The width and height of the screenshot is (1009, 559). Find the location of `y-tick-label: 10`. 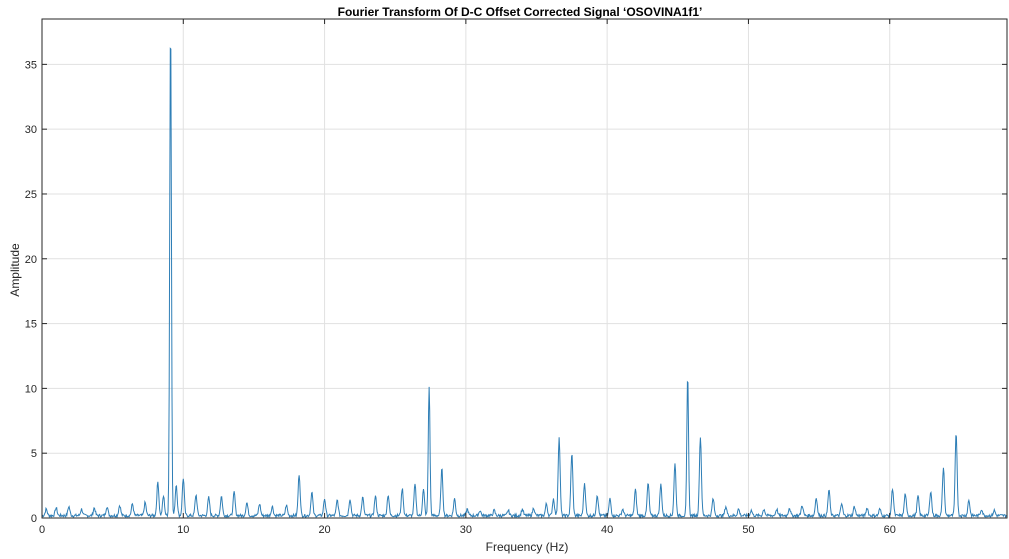

y-tick-label: 10 is located at coordinates (31, 389).